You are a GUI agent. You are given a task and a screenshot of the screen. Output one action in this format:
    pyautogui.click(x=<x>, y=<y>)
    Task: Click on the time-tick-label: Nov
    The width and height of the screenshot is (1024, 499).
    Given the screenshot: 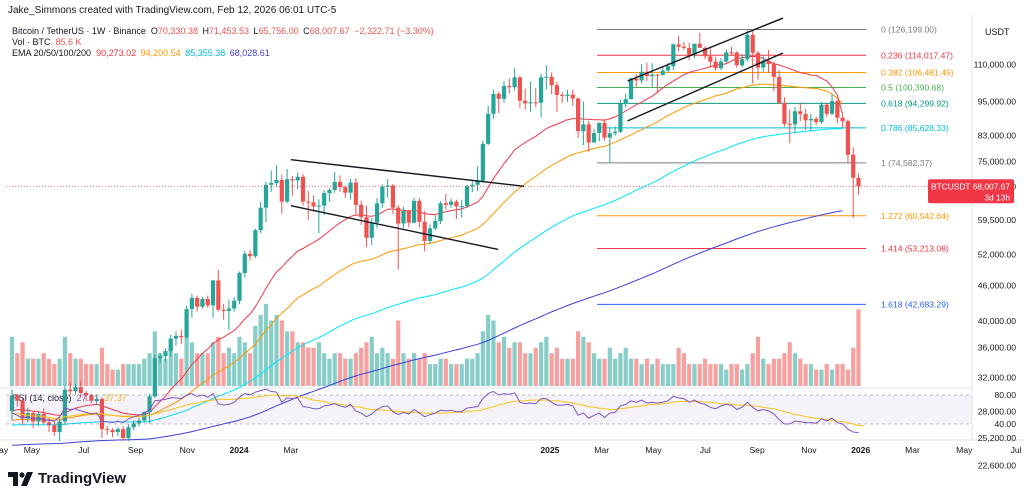 What is the action you would take?
    pyautogui.click(x=188, y=450)
    